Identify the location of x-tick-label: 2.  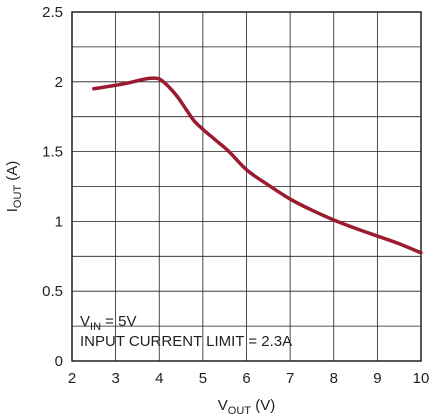
(72, 378).